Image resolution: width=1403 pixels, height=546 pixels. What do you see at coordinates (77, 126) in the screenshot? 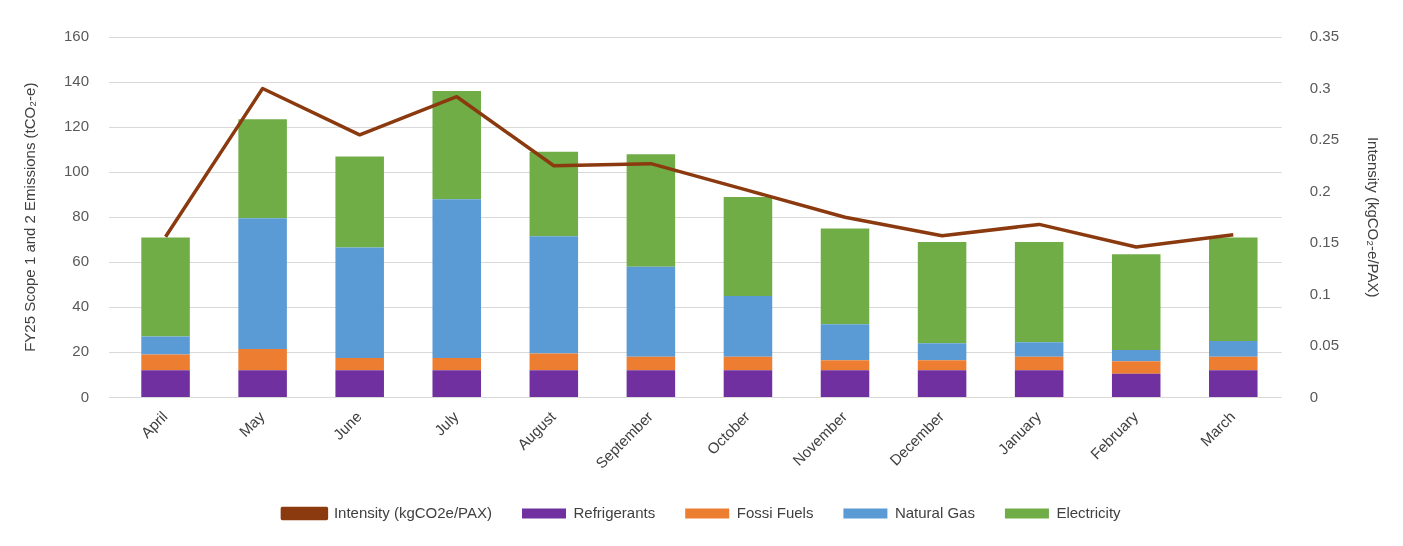
I see `y-tick-label: 120` at bounding box center [77, 126].